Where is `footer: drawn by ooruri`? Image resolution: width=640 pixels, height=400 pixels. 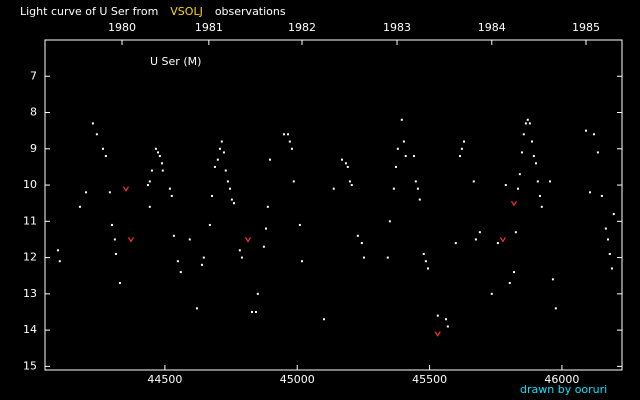
footer: drawn by ooruri is located at coordinates (563, 389).